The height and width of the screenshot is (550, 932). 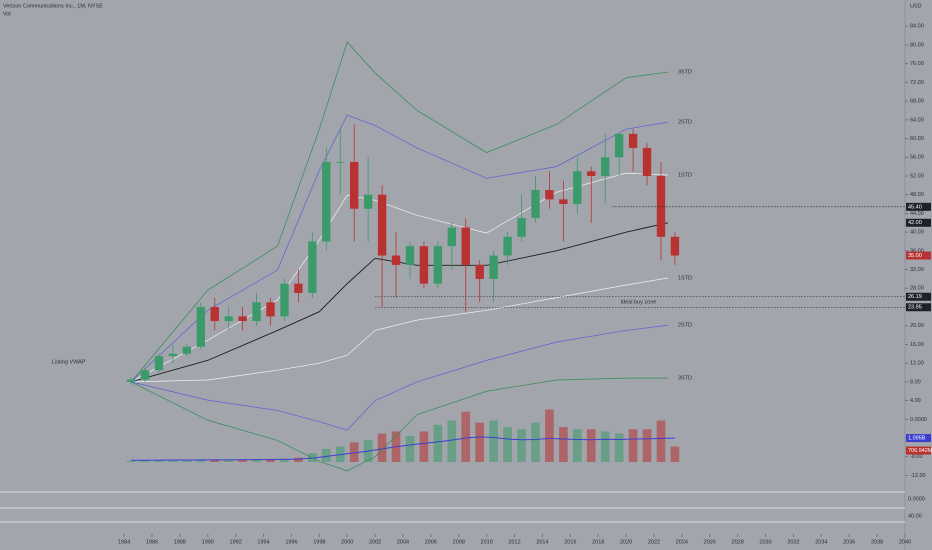 I want to click on x-tick-label: 1996, so click(x=291, y=542).